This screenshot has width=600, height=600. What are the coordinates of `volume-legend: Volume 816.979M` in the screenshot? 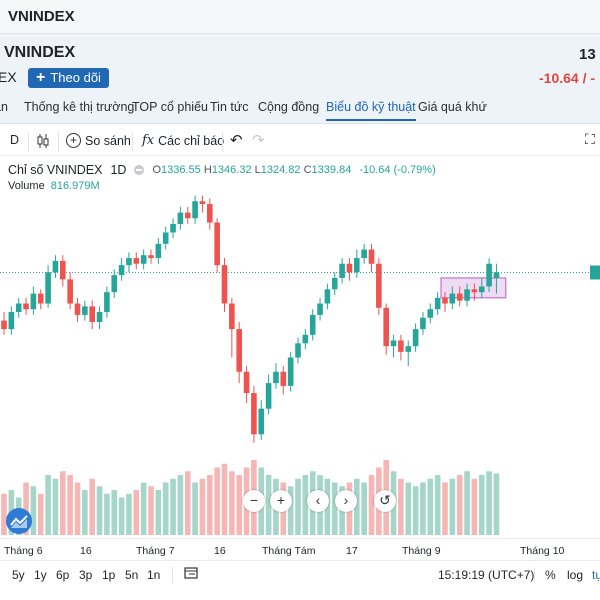 It's located at (54, 186).